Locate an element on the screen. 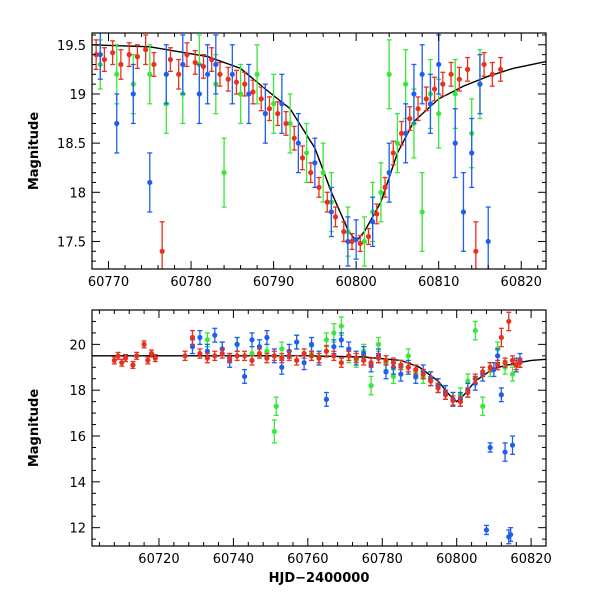  bottom-y-tick-label: 12 is located at coordinates (77, 529).